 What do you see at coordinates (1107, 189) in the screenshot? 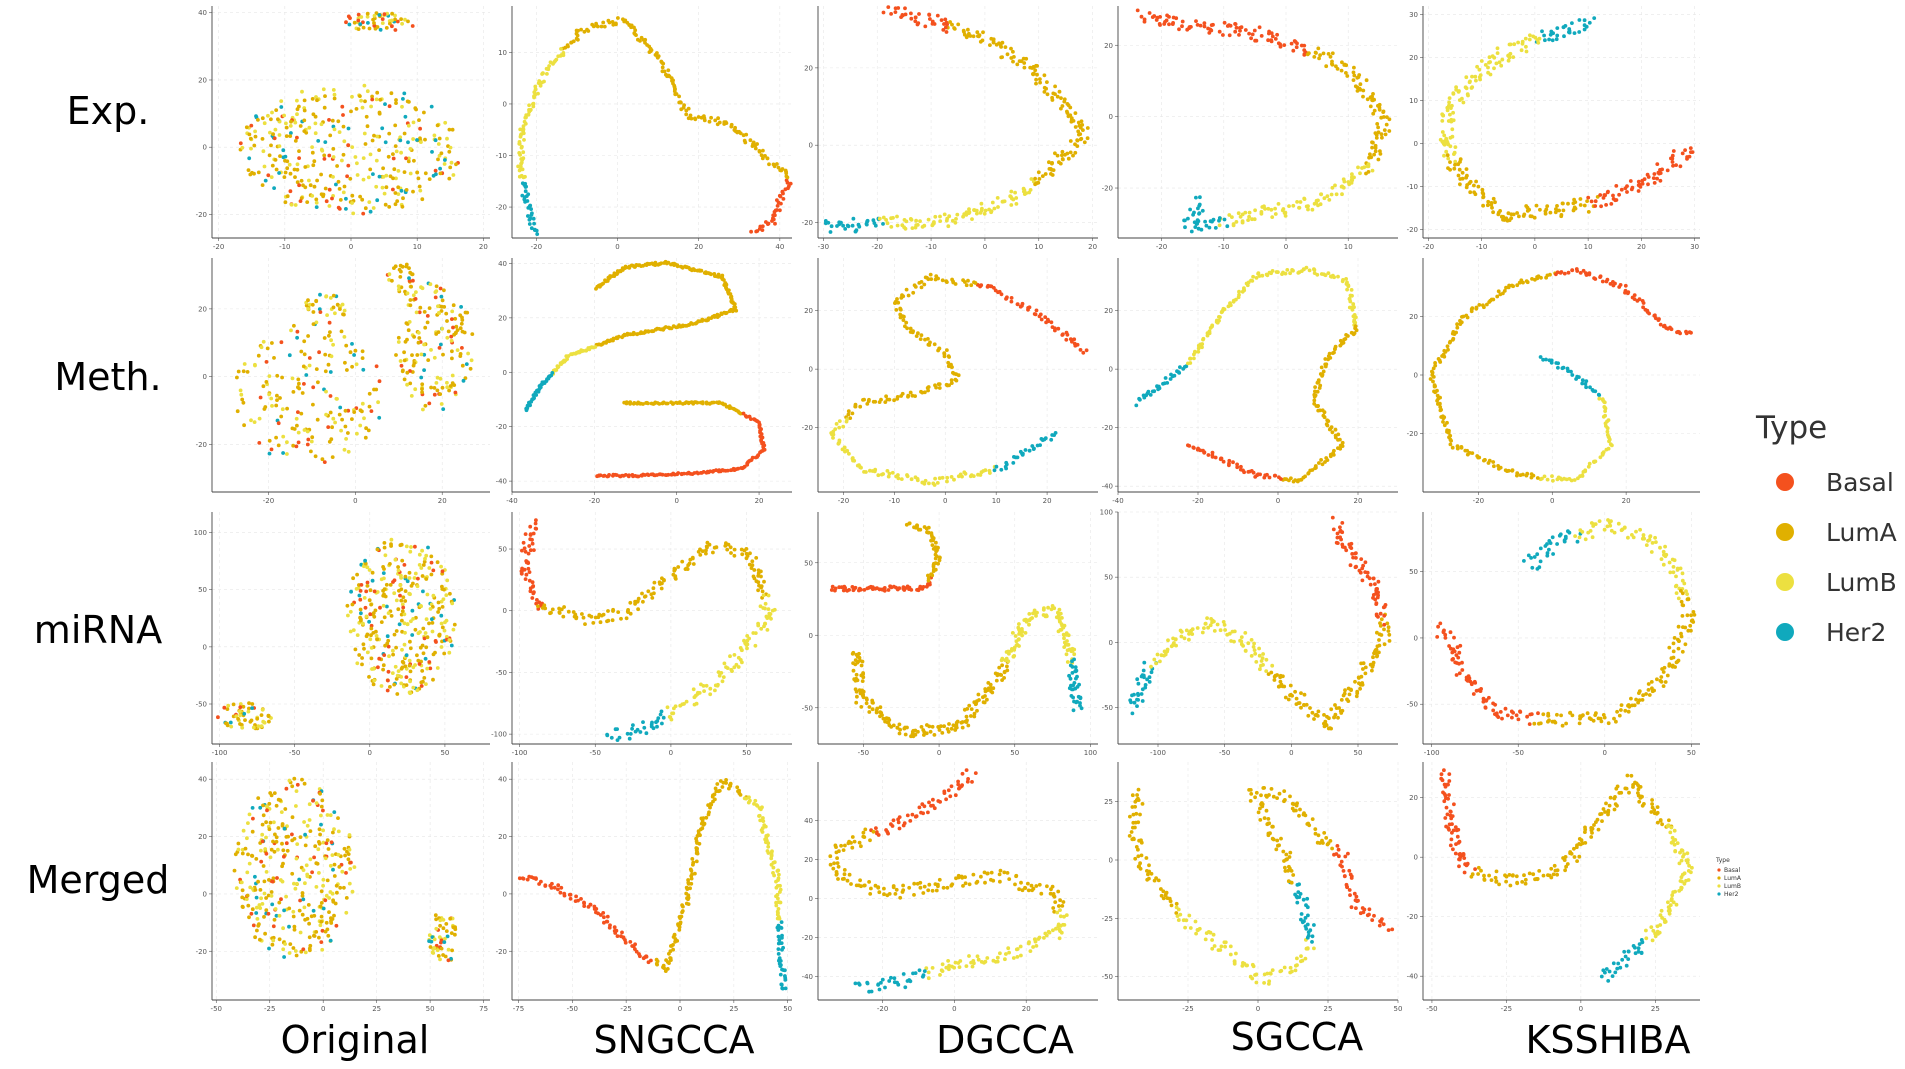
I see `y-tick-label: -20` at bounding box center [1107, 189].